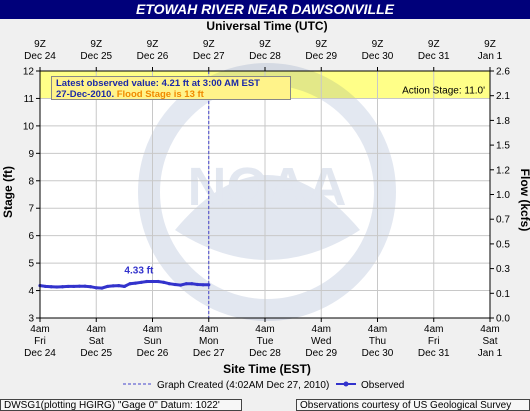 This screenshot has height=411, width=530. I want to click on y2-tick-label: 2.6, so click(503, 72).